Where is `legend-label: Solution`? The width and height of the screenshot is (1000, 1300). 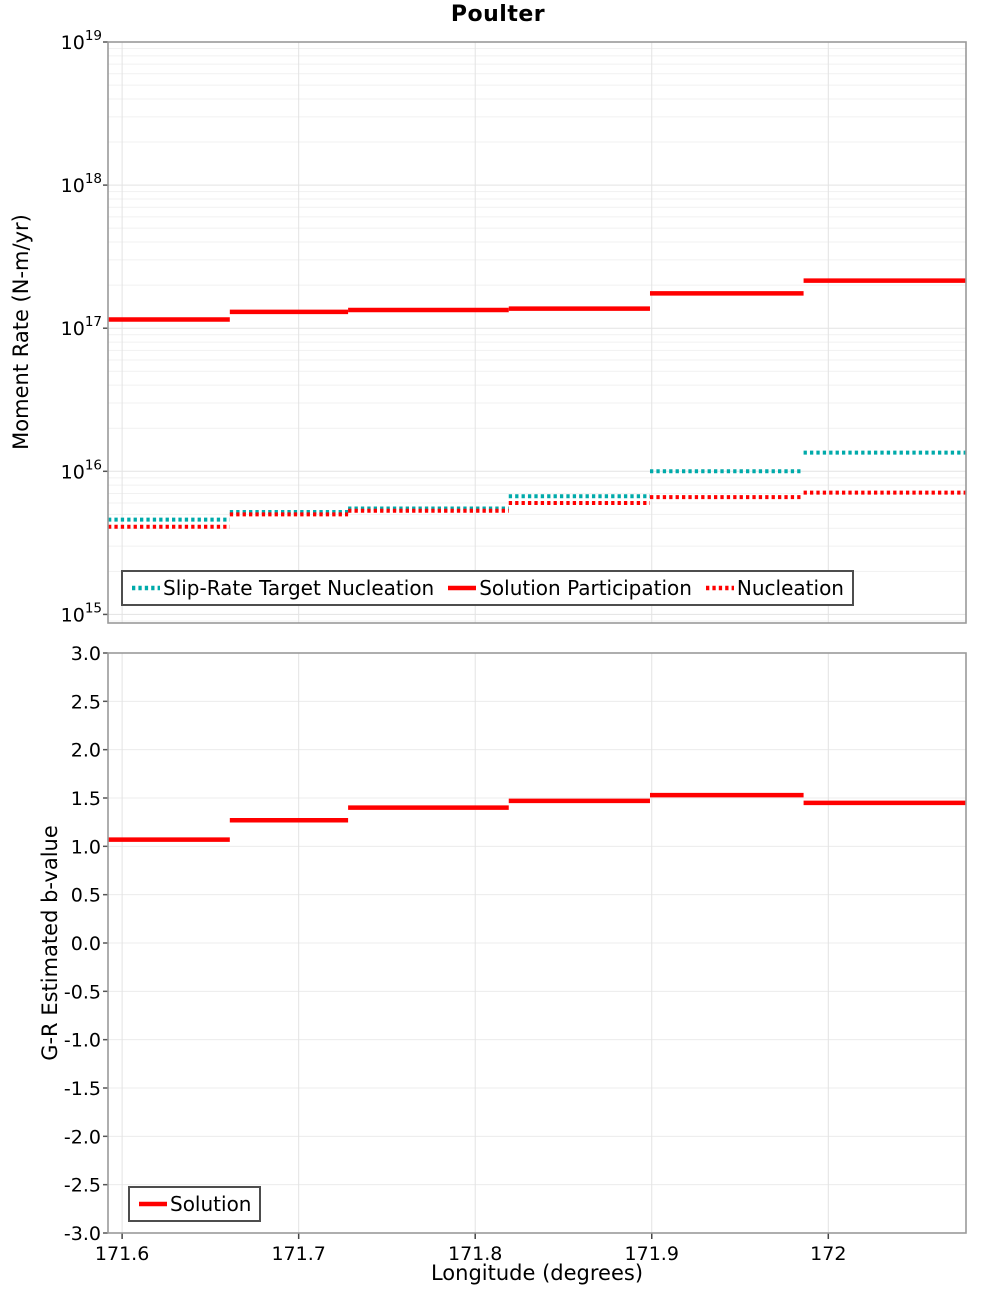
legend-label: Solution is located at coordinates (211, 1204).